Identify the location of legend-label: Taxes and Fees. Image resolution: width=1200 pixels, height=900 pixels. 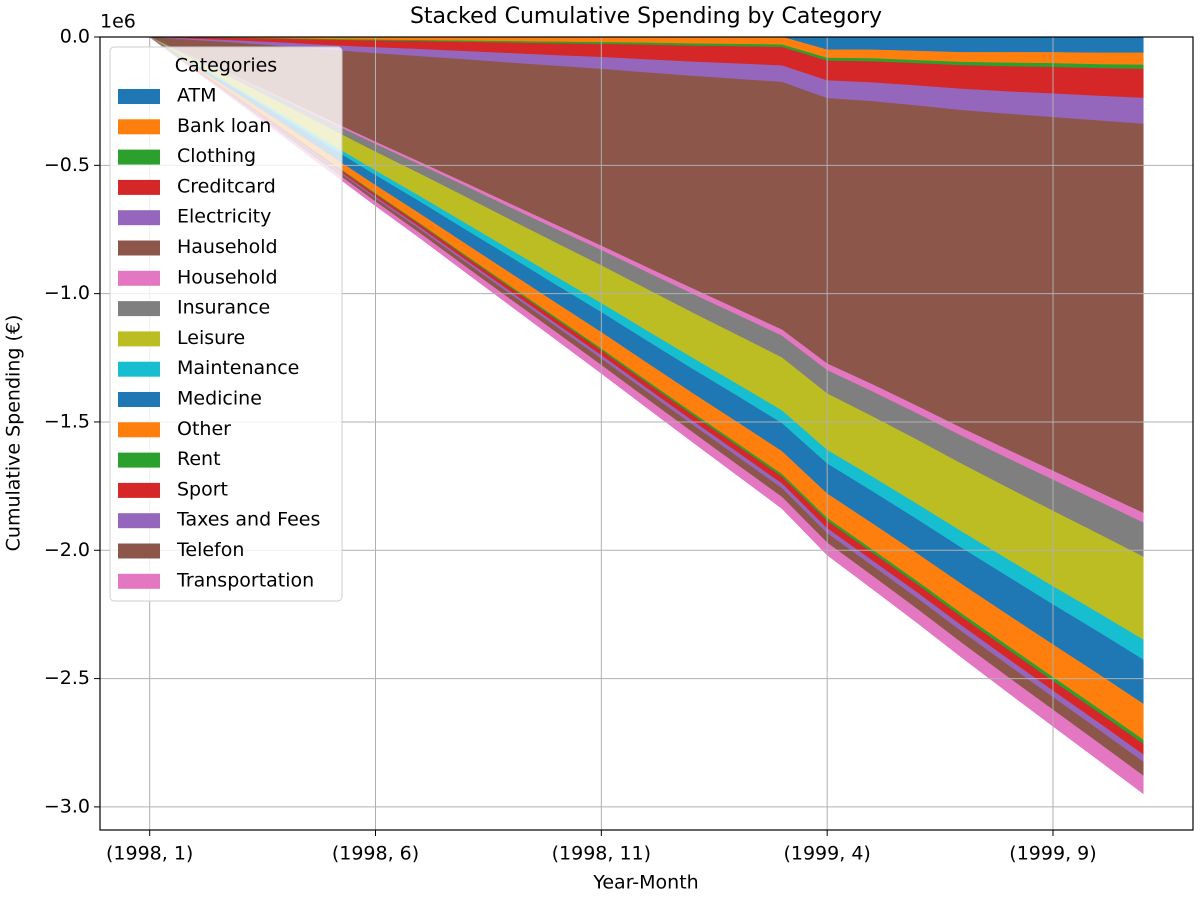
(248, 520).